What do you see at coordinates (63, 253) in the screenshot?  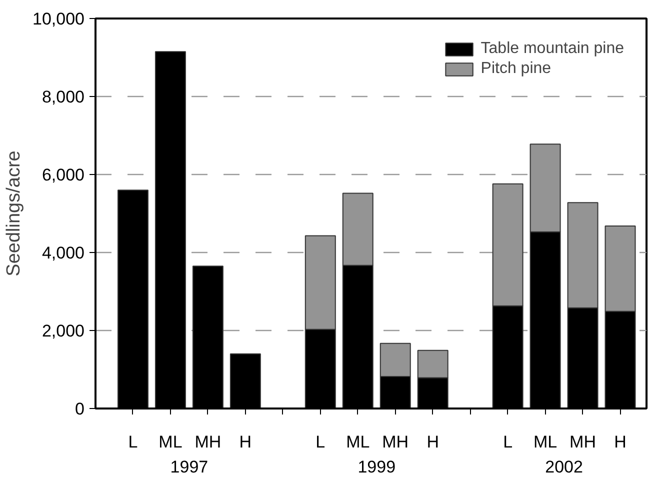 I see `y-tick-label: 4,000` at bounding box center [63, 253].